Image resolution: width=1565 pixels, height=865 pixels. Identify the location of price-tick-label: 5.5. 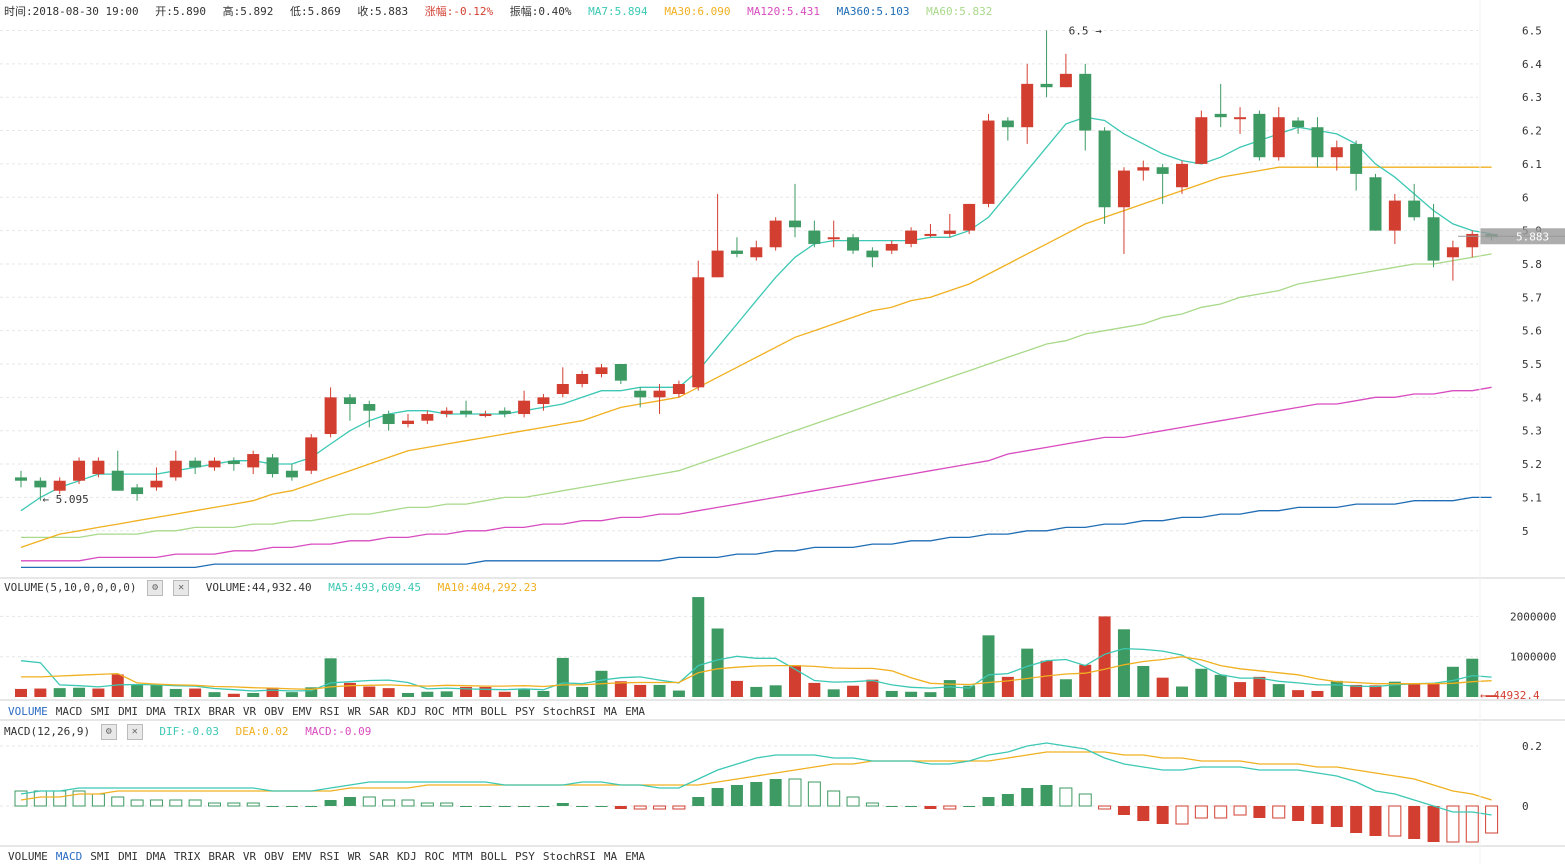
(1532, 364).